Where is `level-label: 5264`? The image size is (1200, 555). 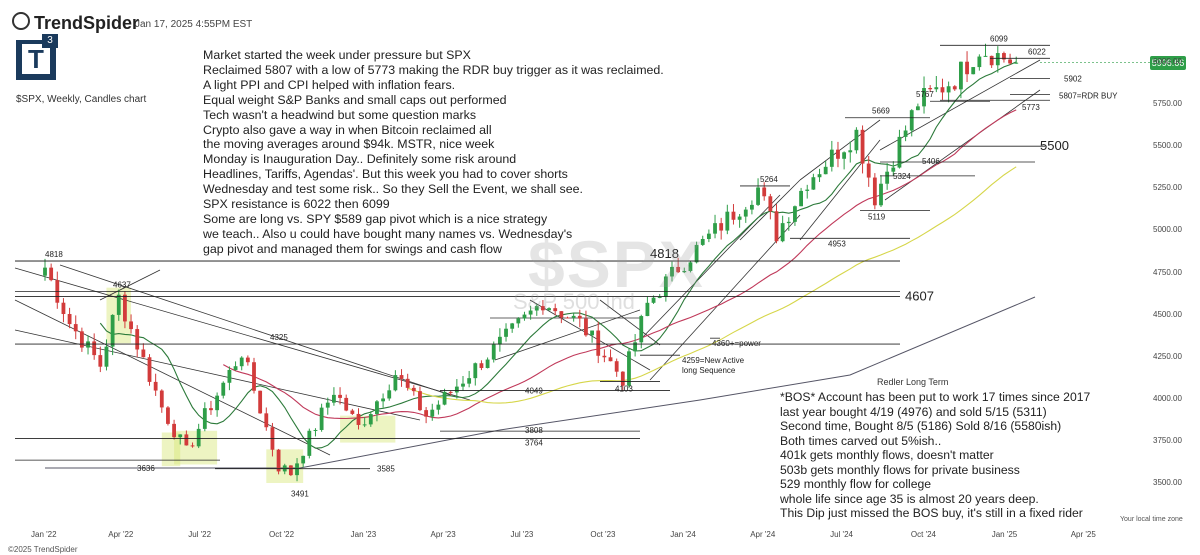
level-label: 5264 is located at coordinates (769, 179).